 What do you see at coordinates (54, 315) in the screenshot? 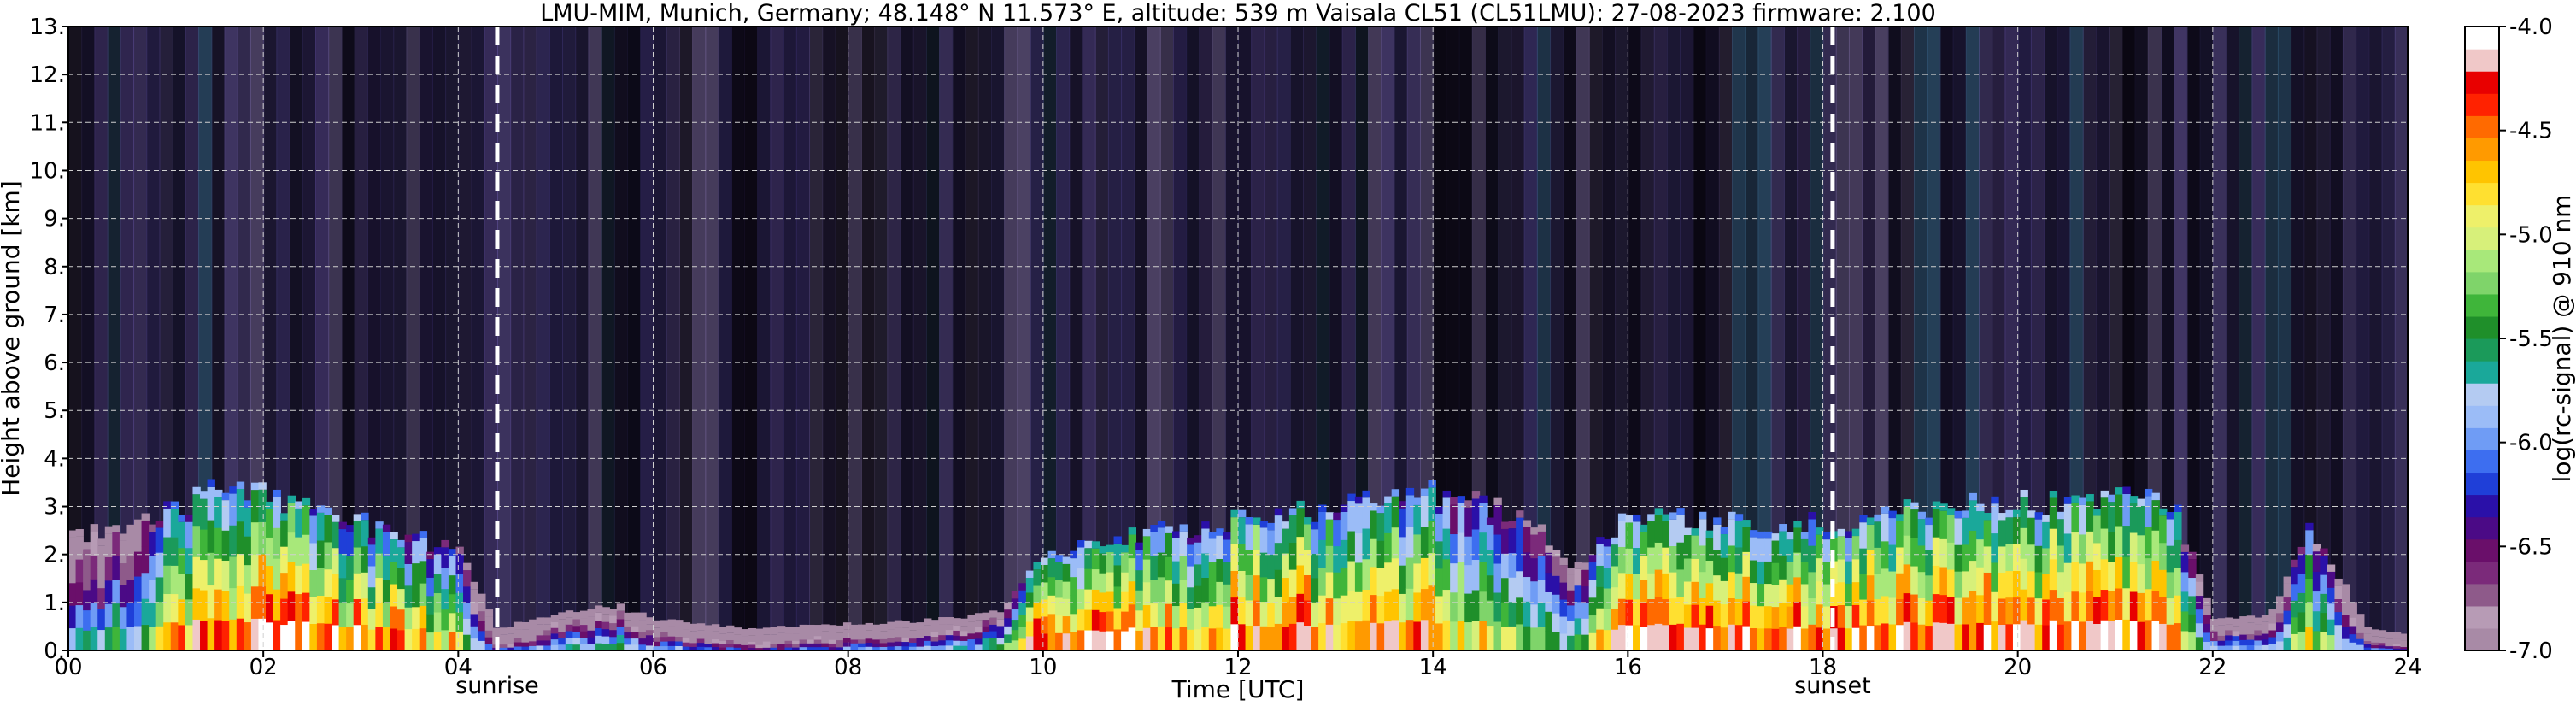
I see `y-tick-label: 7.` at bounding box center [54, 315].